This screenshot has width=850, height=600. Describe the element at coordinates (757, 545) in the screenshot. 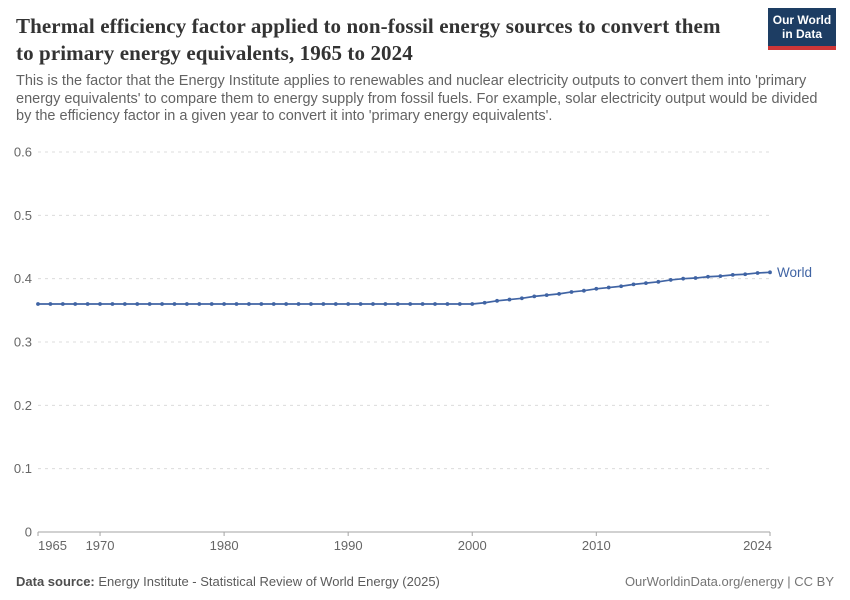

I see `x-axis-tick-label: 2024` at that location.